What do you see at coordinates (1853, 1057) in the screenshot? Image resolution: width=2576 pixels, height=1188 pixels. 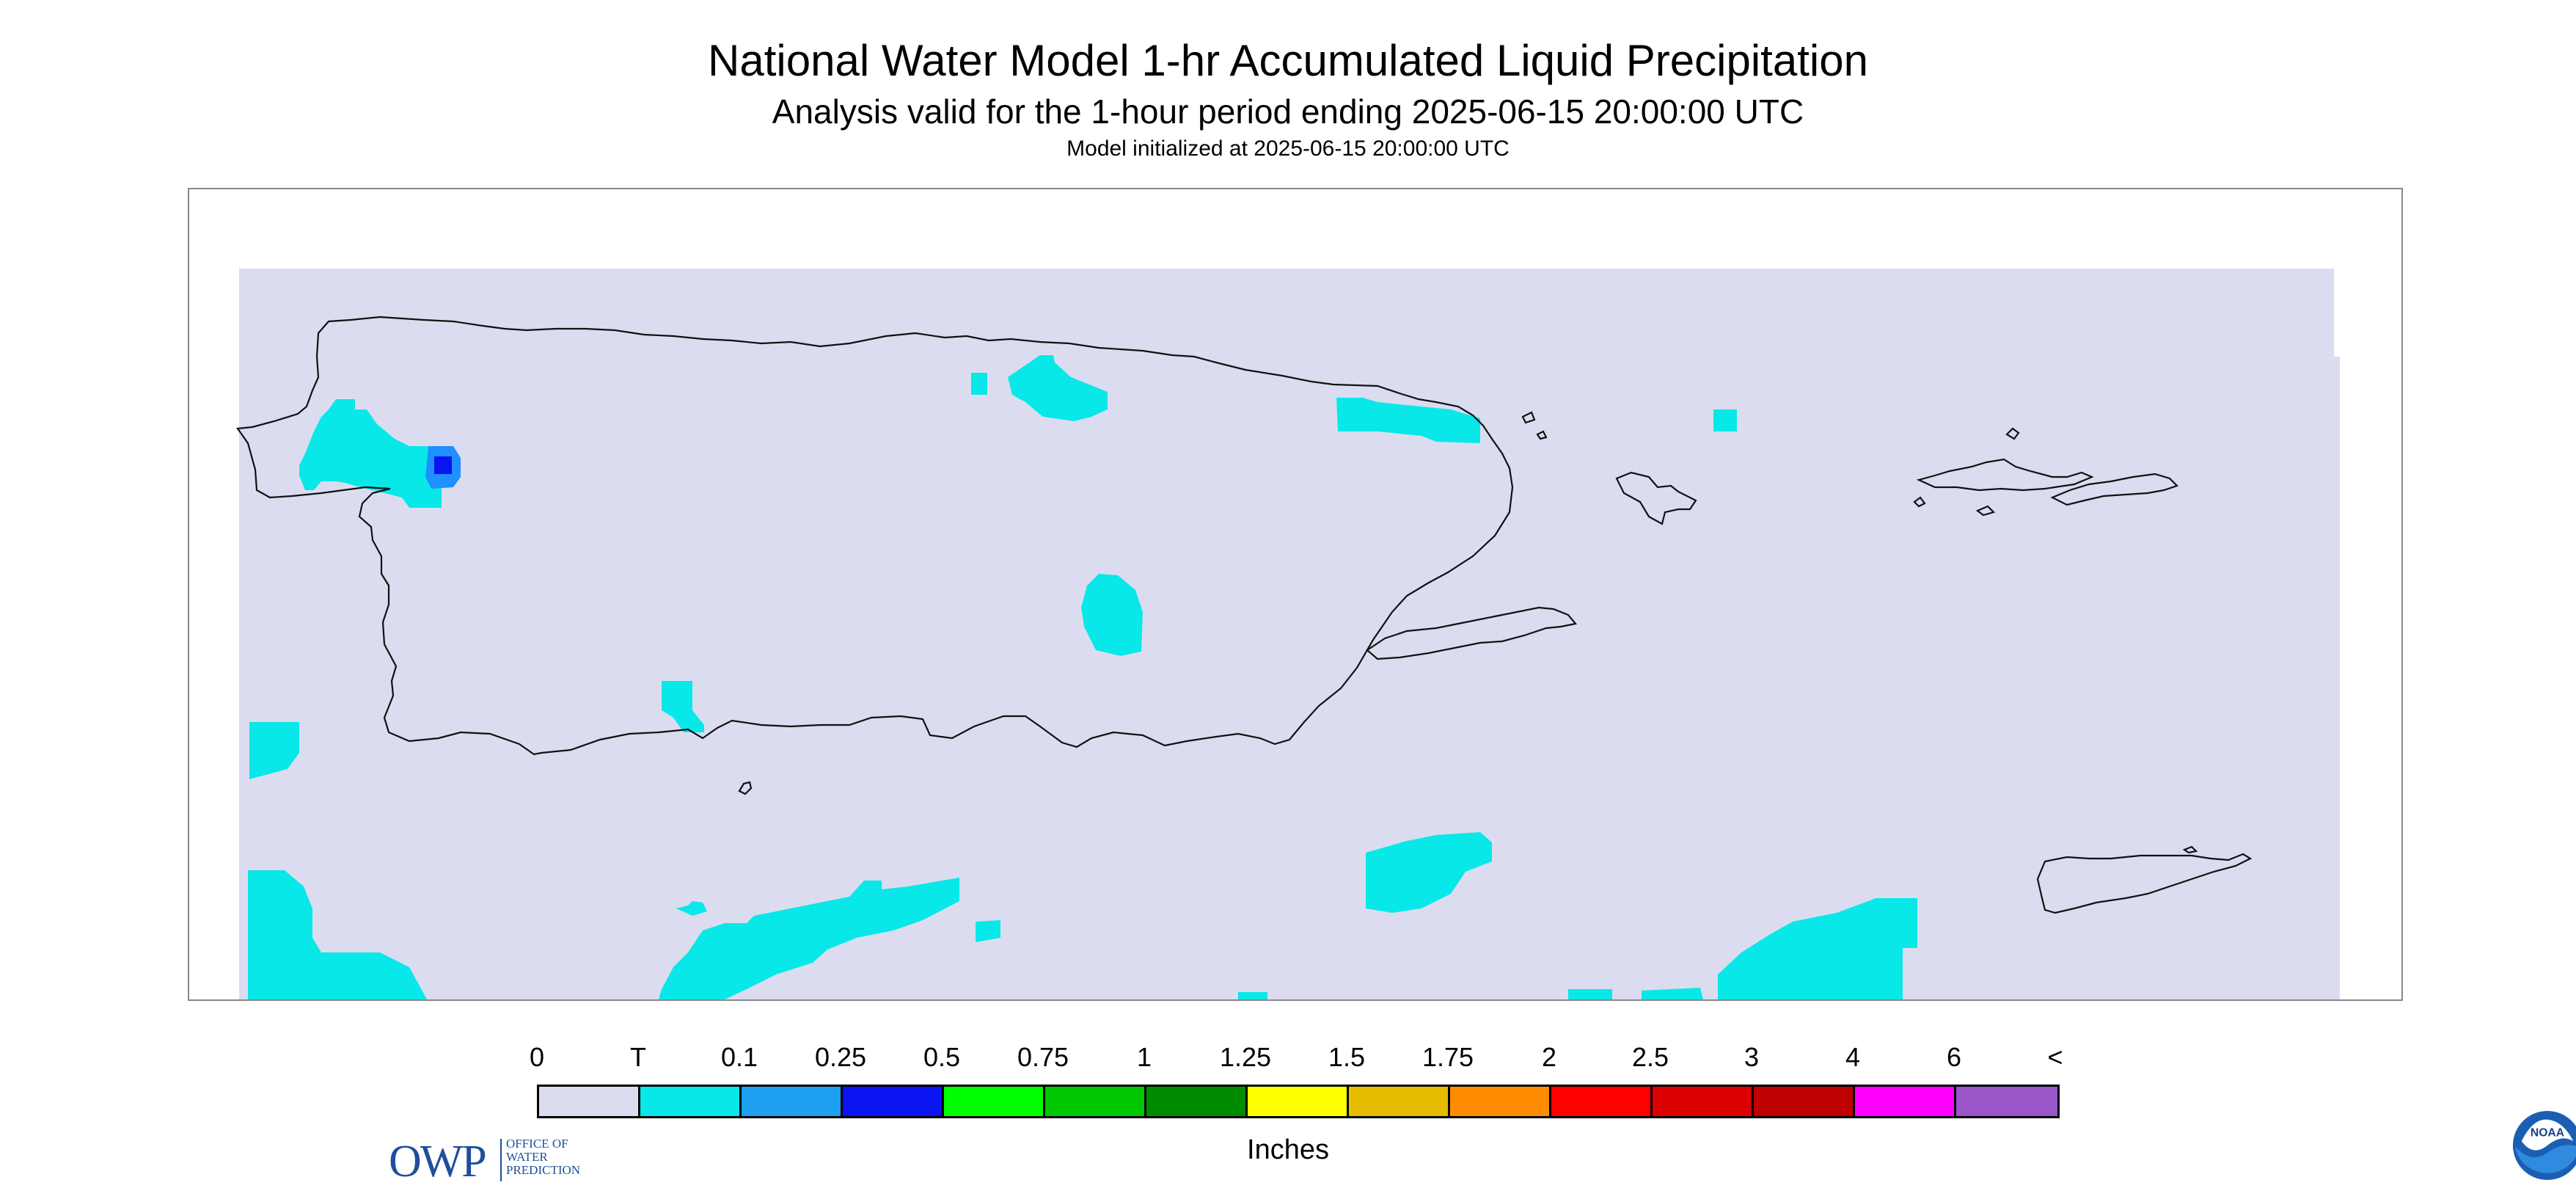 I see `colorbar-tick-label: 4` at bounding box center [1853, 1057].